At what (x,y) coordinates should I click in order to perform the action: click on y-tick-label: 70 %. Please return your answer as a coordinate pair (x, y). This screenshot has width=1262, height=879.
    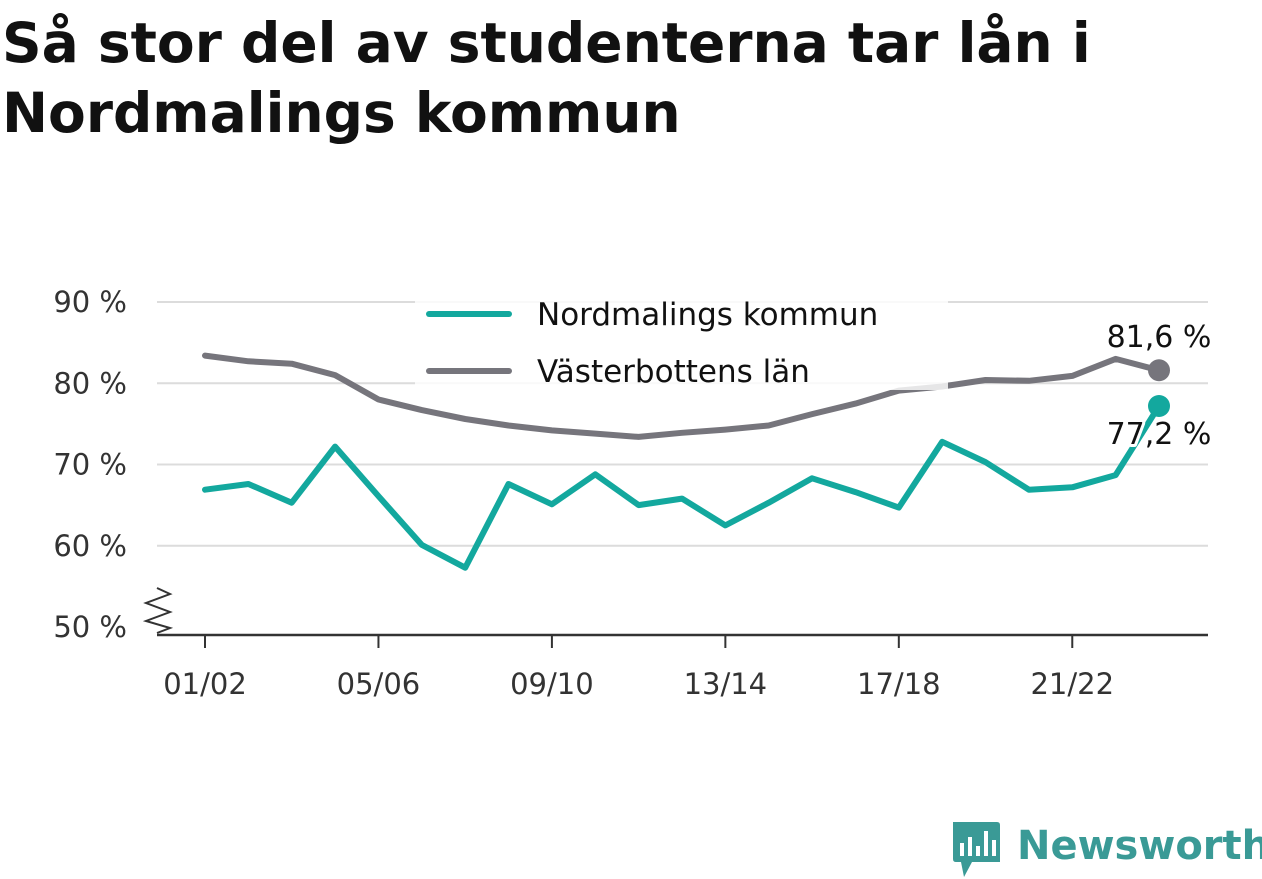
    Looking at the image, I should click on (90, 465).